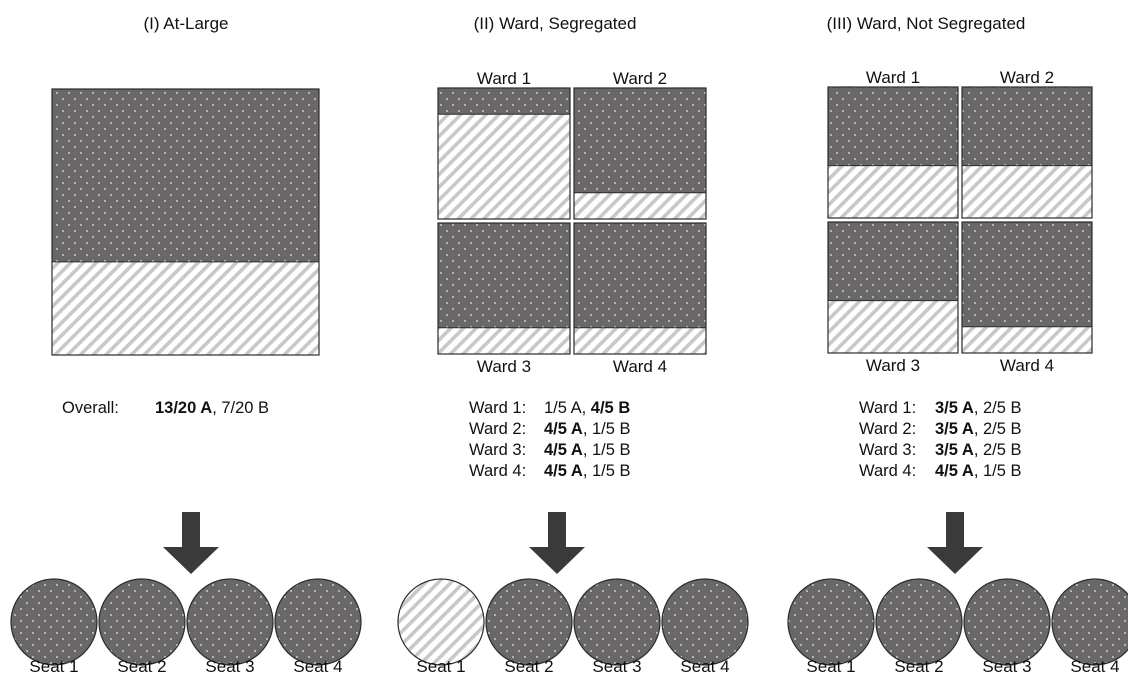 The image size is (1128, 679). Describe the element at coordinates (563, 408) in the screenshot. I see `value-a: 1/5 A` at that location.